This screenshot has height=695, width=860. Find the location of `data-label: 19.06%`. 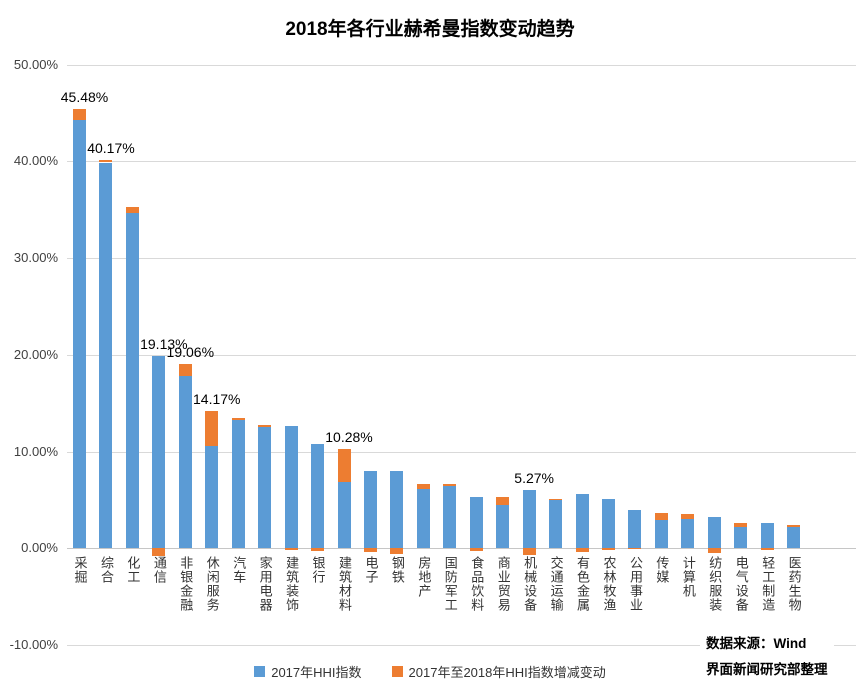

data-label: 19.06% is located at coordinates (190, 352).